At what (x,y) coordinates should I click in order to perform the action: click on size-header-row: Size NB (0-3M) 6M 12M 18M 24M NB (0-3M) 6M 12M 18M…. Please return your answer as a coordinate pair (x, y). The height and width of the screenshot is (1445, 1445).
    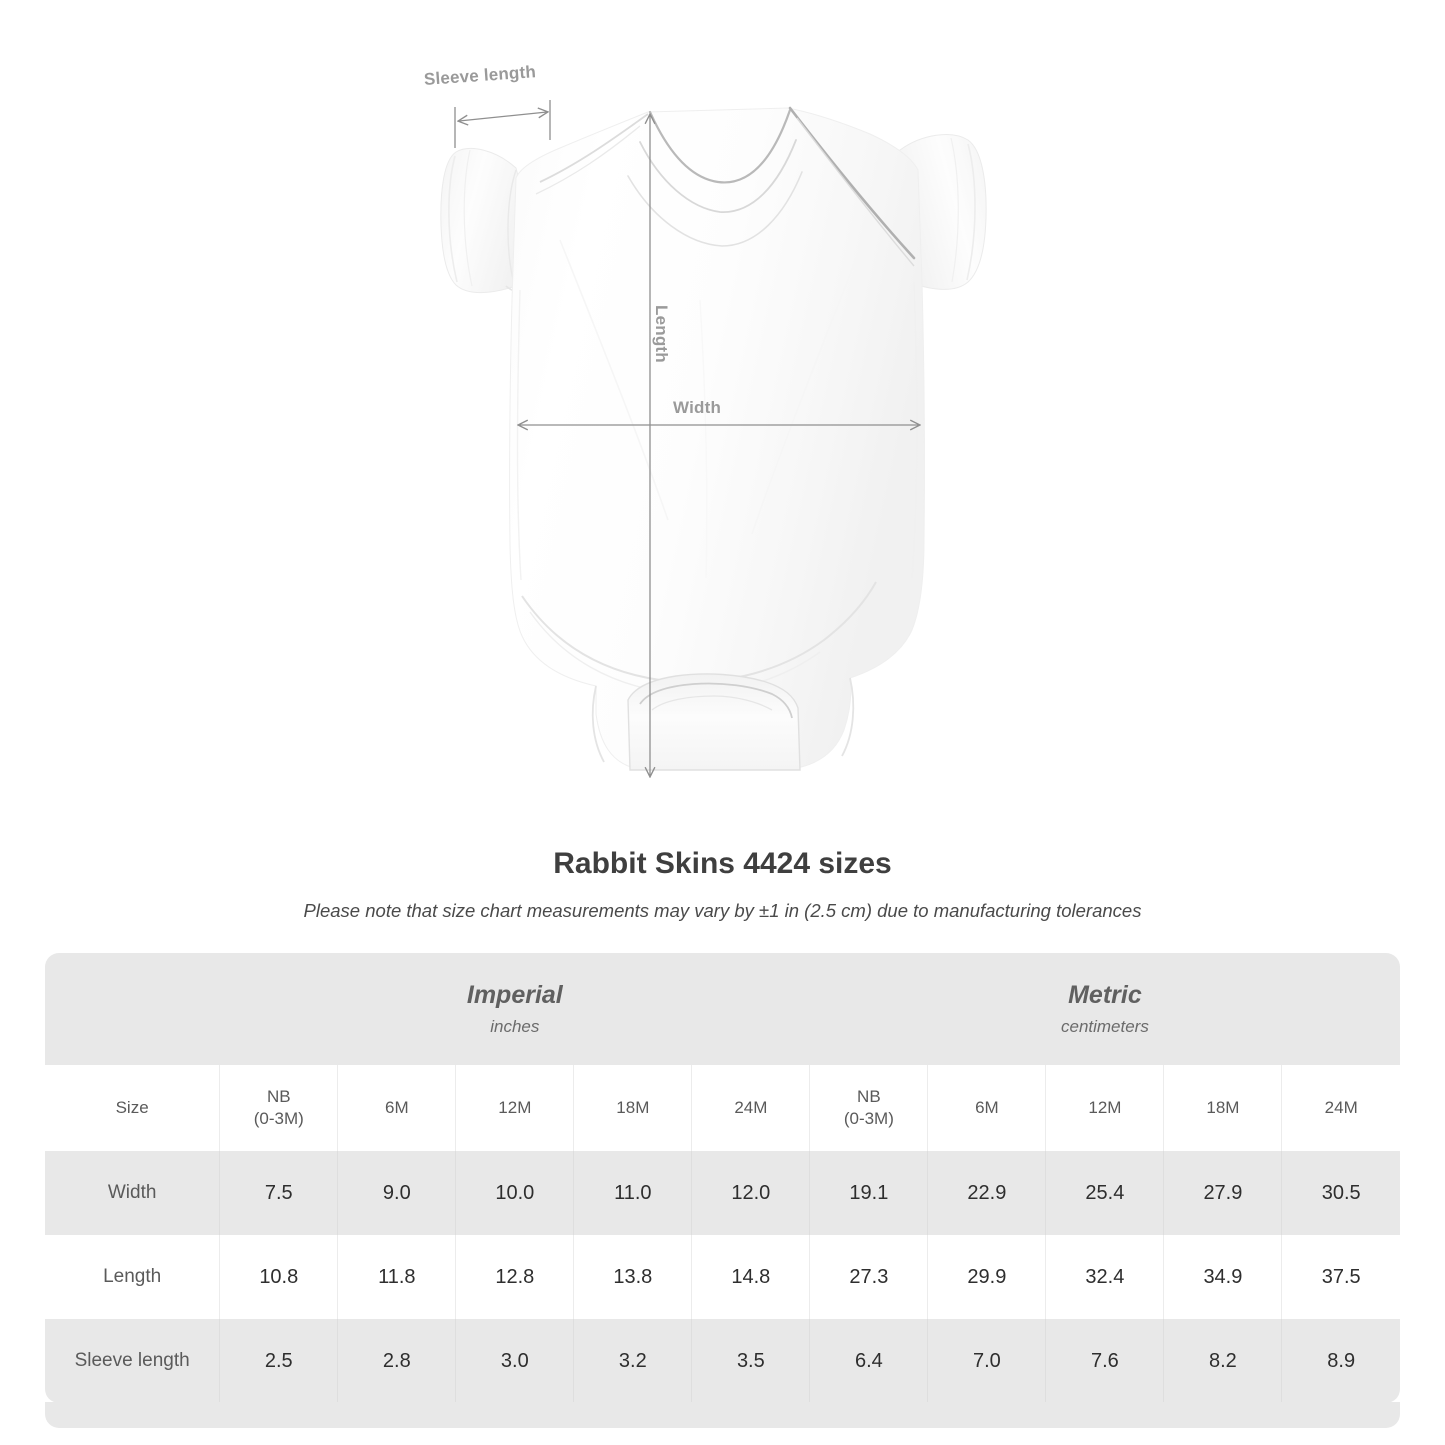
    Looking at the image, I should click on (722, 1108).